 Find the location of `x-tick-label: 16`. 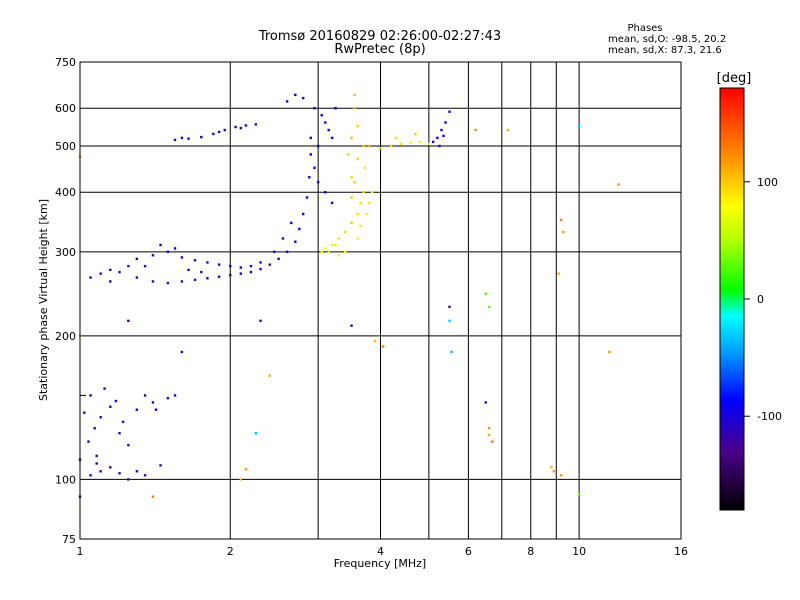

x-tick-label: 16 is located at coordinates (681, 551).